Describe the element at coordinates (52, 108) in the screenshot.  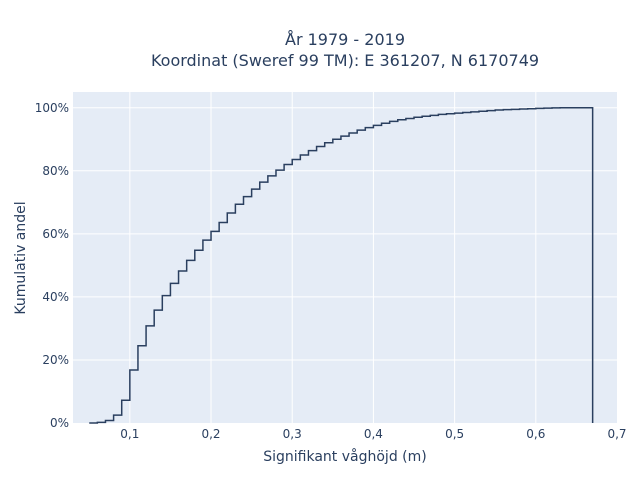
I see `y-tick-label: 100%` at that location.